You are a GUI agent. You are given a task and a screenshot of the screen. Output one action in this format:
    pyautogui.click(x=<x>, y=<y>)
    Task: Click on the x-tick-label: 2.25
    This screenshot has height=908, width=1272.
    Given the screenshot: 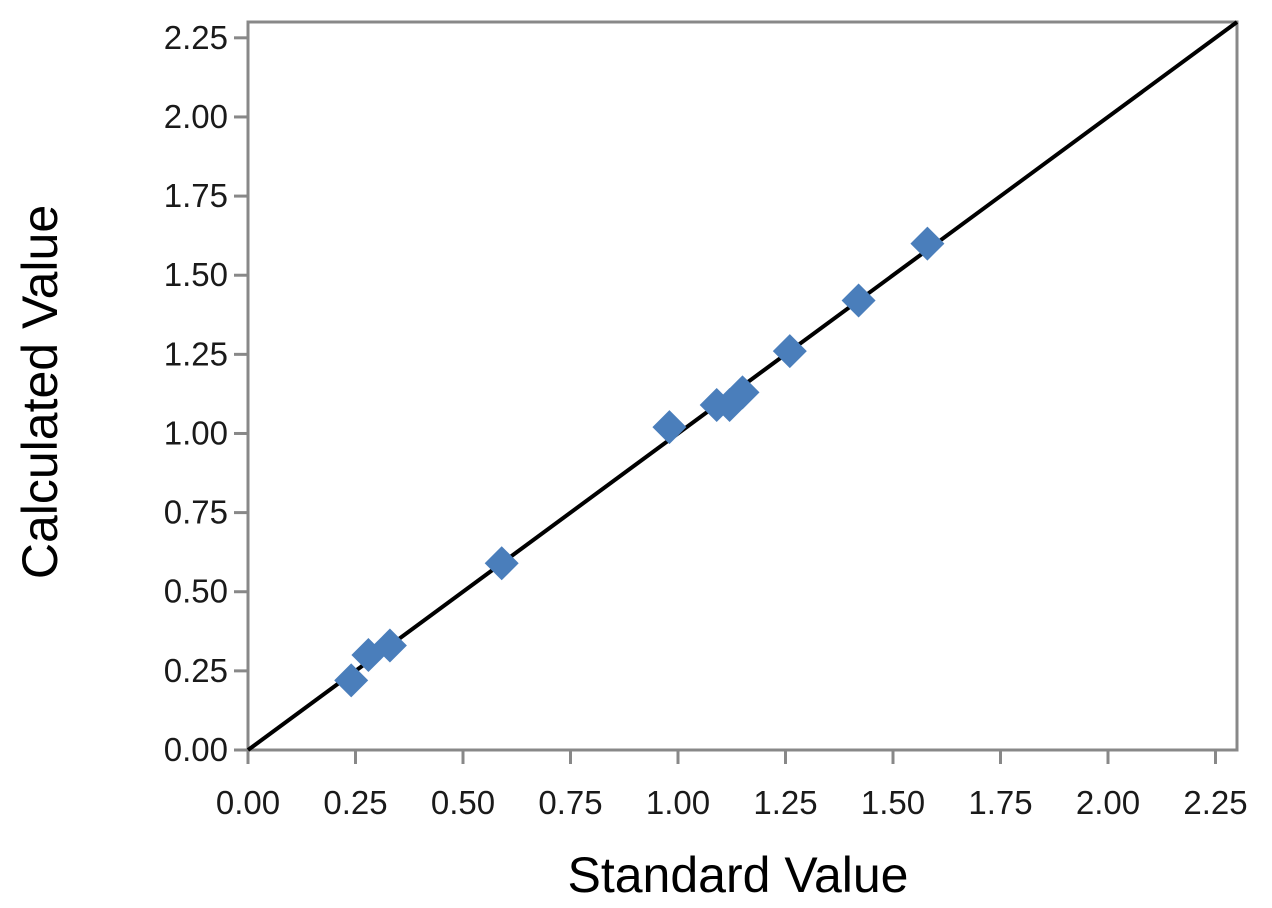 What is the action you would take?
    pyautogui.click(x=1215, y=802)
    